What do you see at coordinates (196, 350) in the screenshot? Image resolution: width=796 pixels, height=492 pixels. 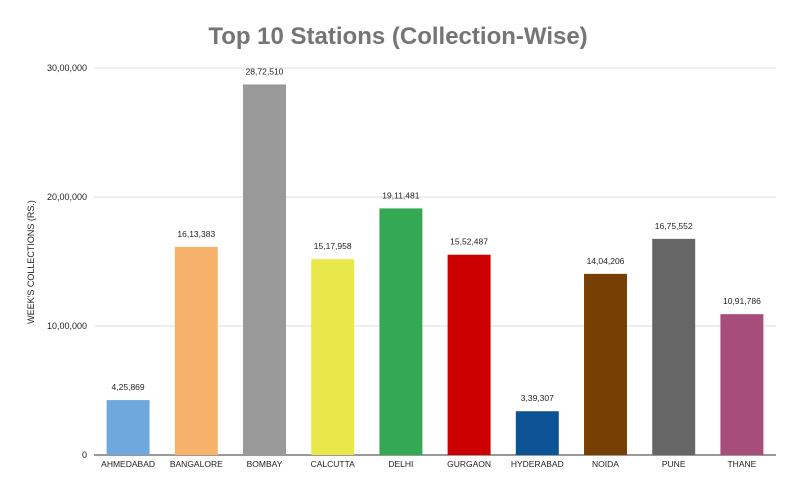 I see `bar-bangalore` at bounding box center [196, 350].